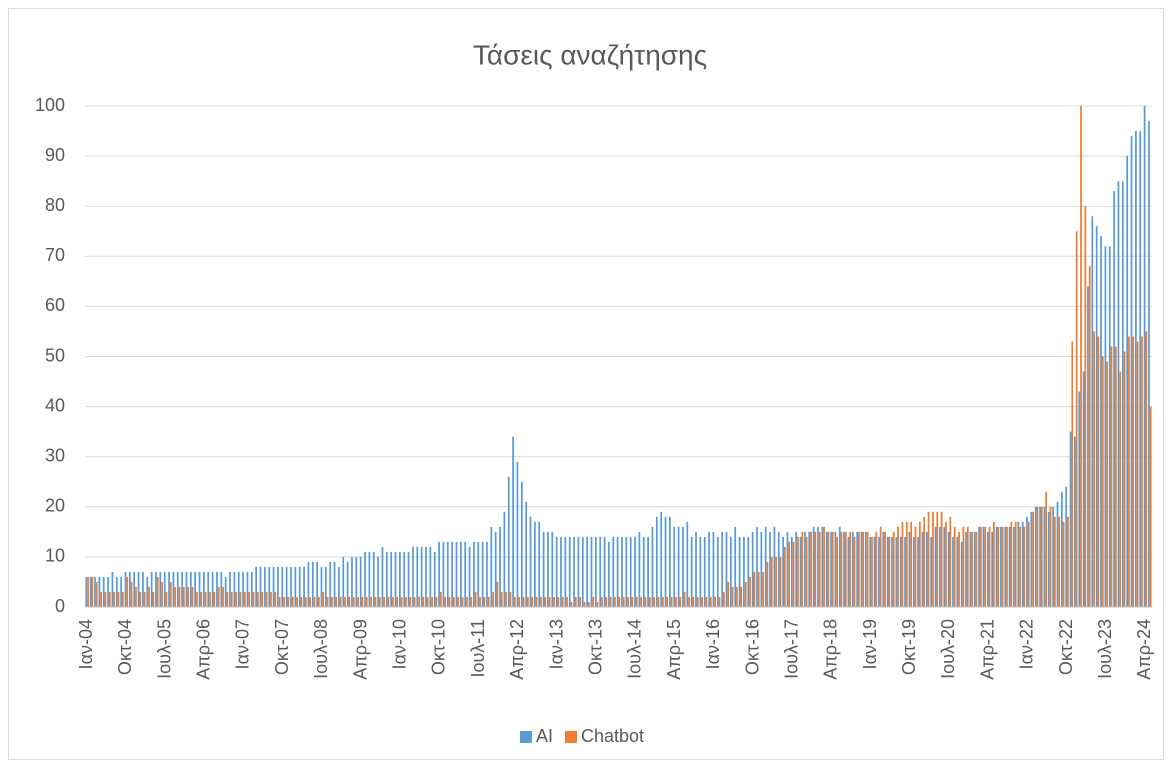 This screenshot has width=1172, height=769. I want to click on x-tick-label: Ιαν-22, so click(1027, 644).